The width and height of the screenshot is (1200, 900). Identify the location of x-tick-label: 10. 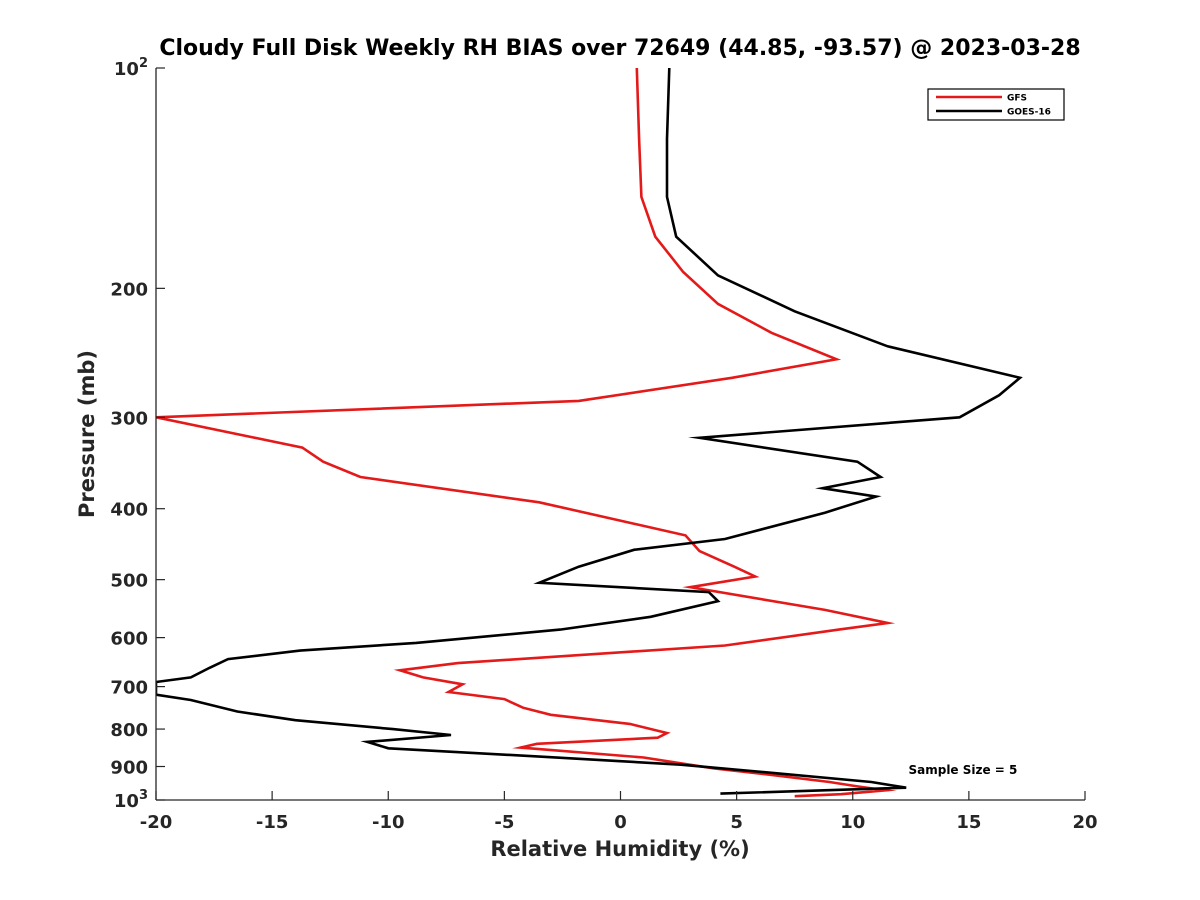
(852, 822).